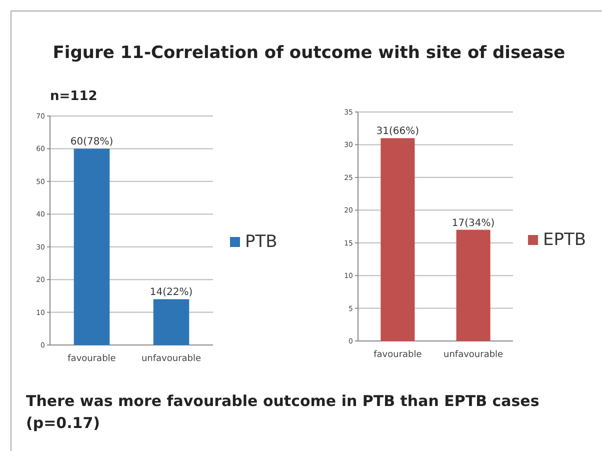 This screenshot has height=451, width=602. Describe the element at coordinates (261, 242) in the screenshot. I see `legend-label: PTB` at that location.